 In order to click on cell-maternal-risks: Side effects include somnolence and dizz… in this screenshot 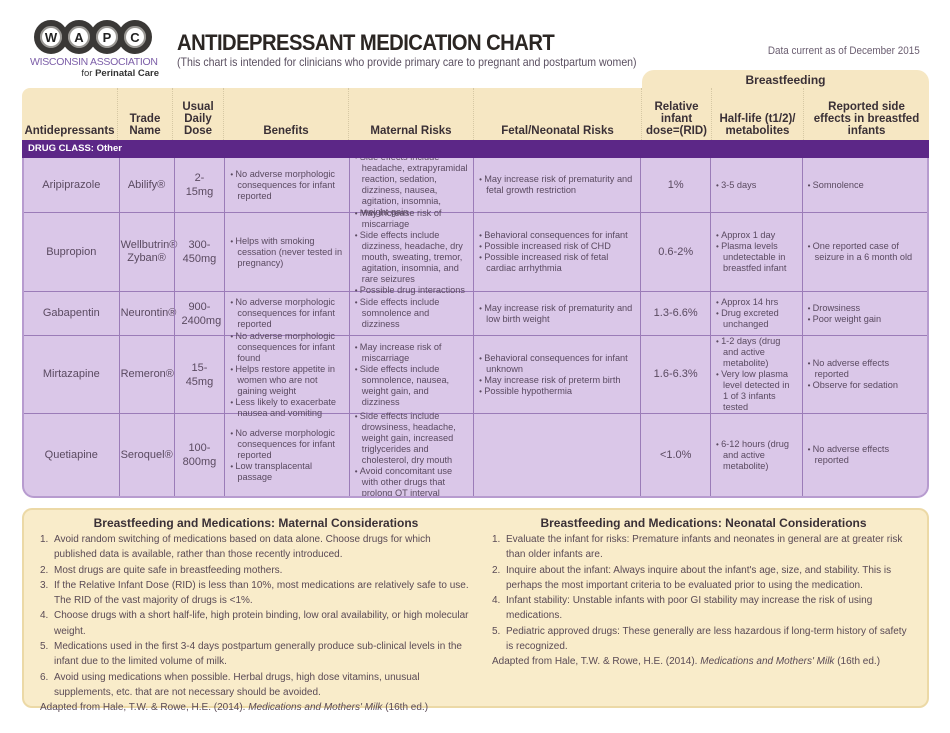, I will do `click(410, 313)`.